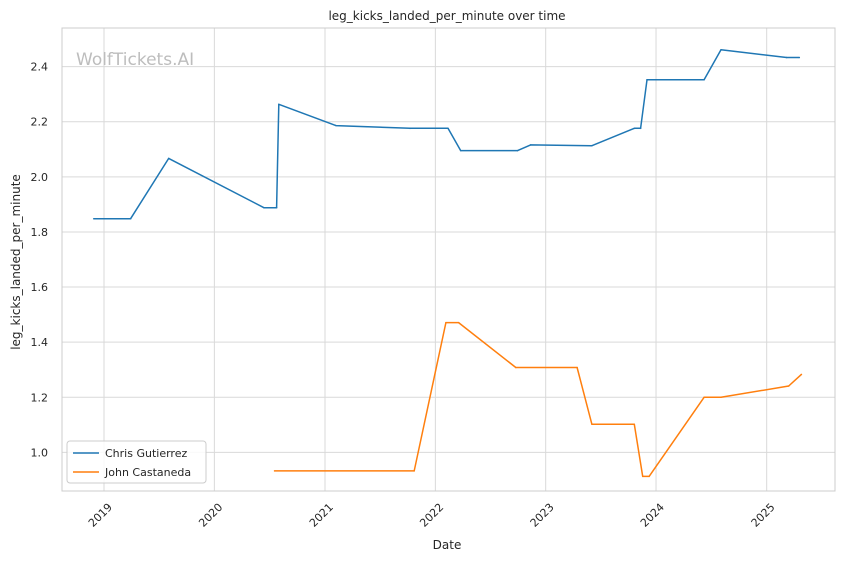  What do you see at coordinates (40, 342) in the screenshot?
I see `y-tick-label: 1.4` at bounding box center [40, 342].